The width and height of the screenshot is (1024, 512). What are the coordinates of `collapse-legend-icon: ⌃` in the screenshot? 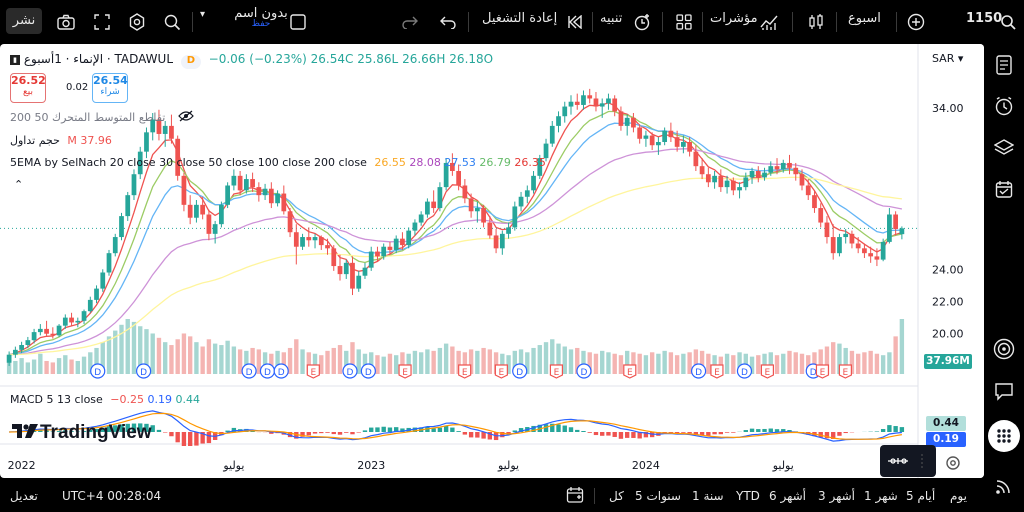 It's located at (19, 184).